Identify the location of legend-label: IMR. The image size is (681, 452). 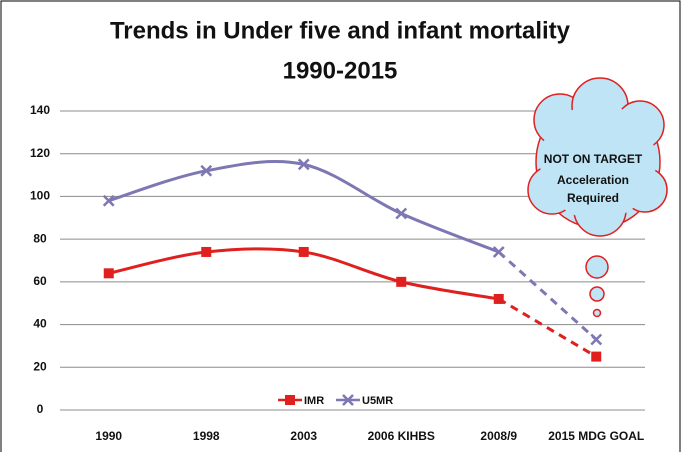
(314, 401).